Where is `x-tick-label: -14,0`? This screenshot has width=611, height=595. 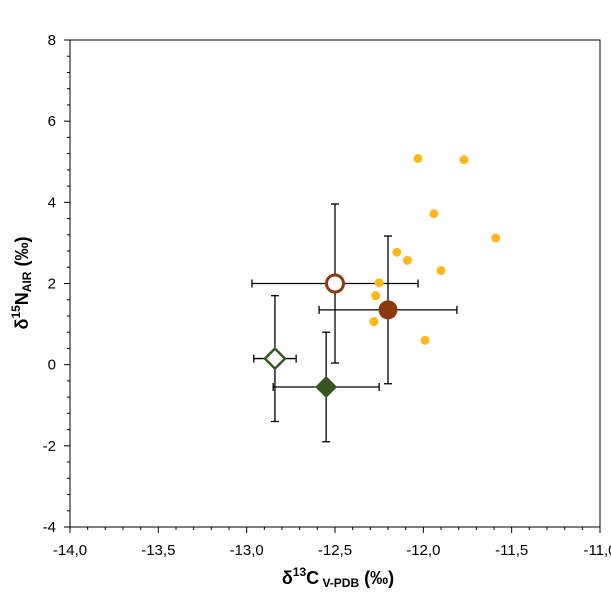 x-tick-label: -14,0 is located at coordinates (70, 550).